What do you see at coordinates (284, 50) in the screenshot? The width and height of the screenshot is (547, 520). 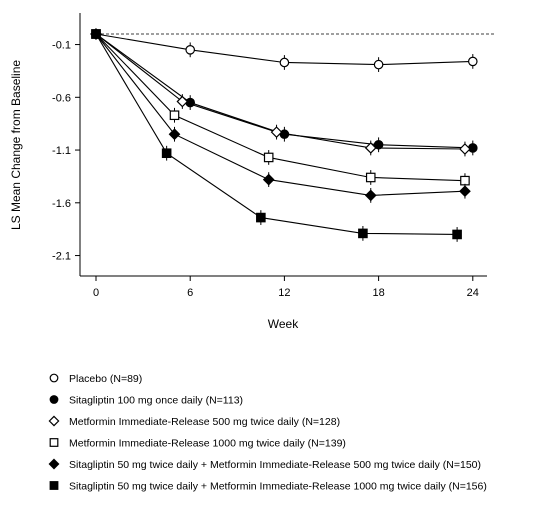 I see `series-group` at bounding box center [284, 50].